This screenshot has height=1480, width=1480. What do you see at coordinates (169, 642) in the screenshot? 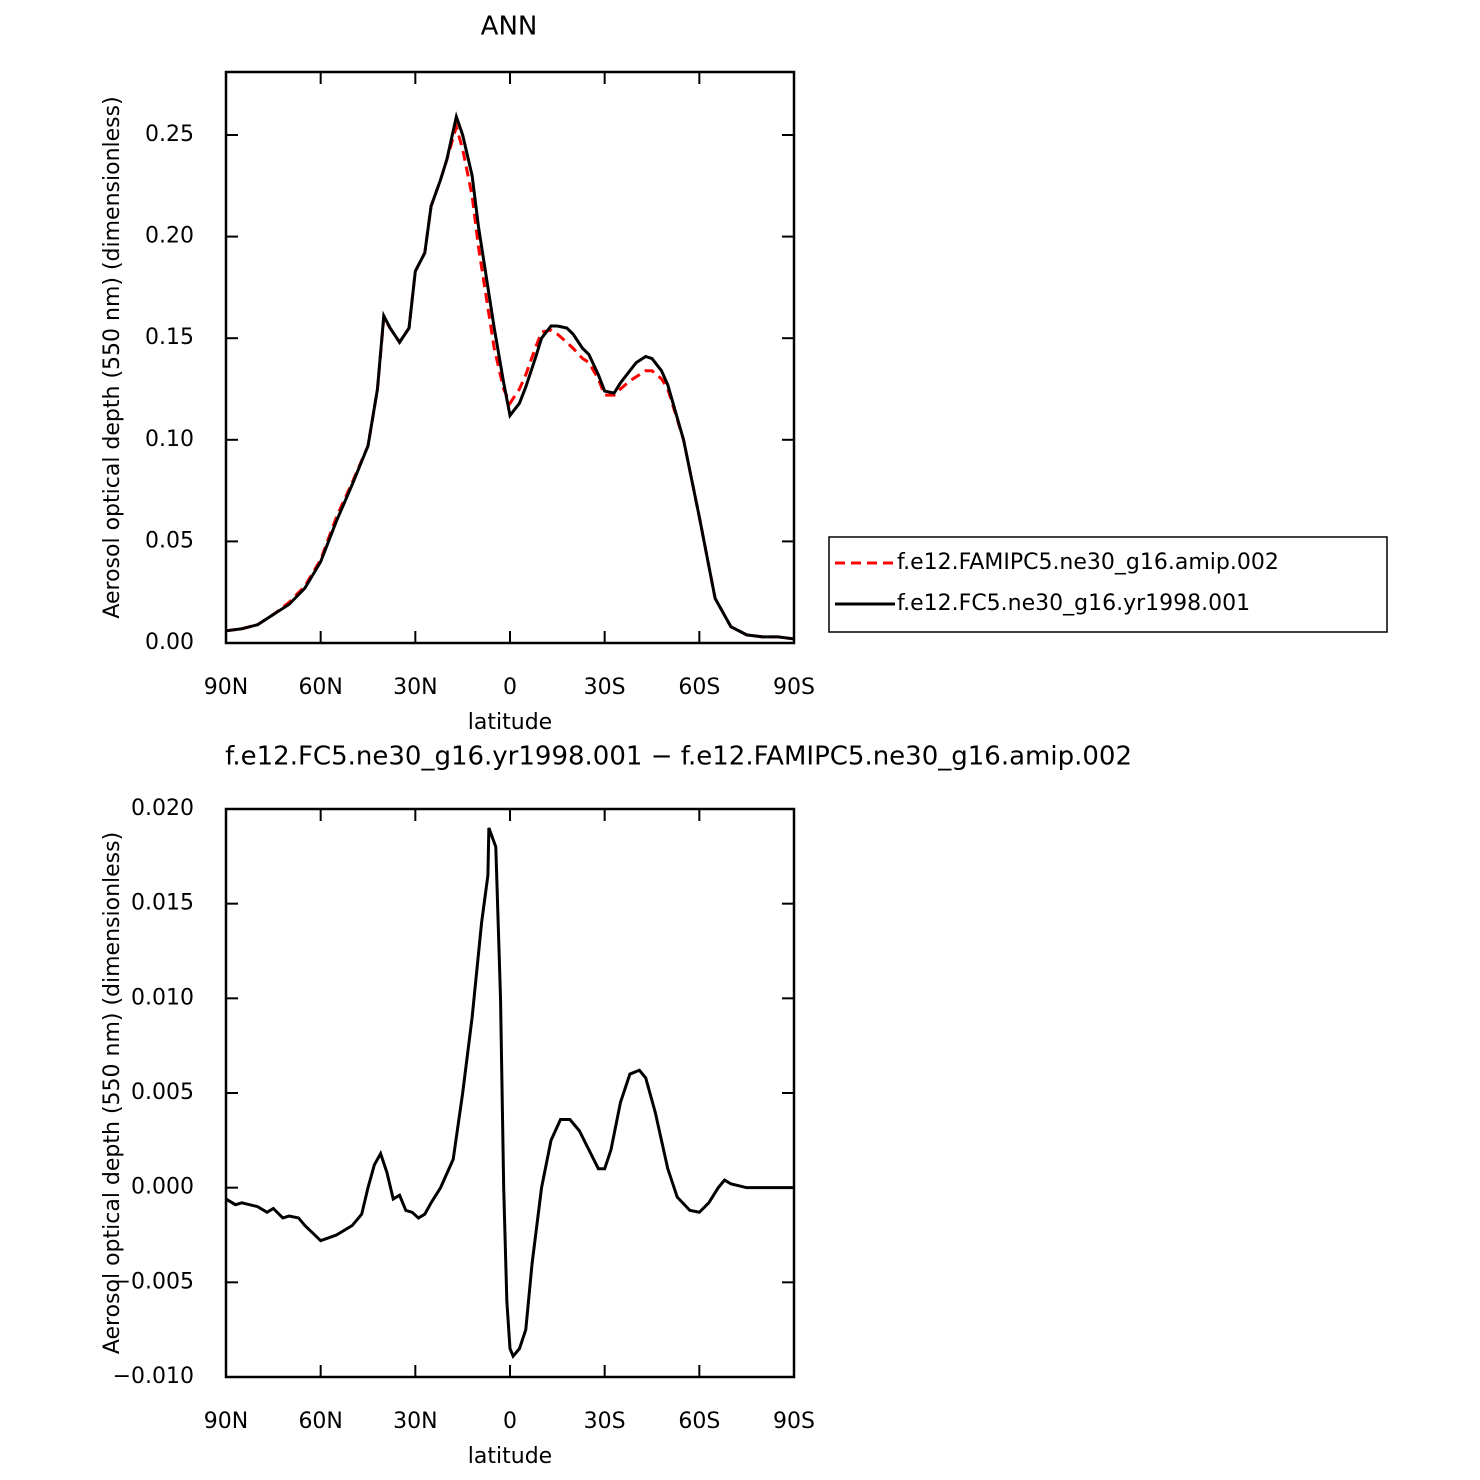
I see `y-tick-label: 0.00` at bounding box center [169, 642].